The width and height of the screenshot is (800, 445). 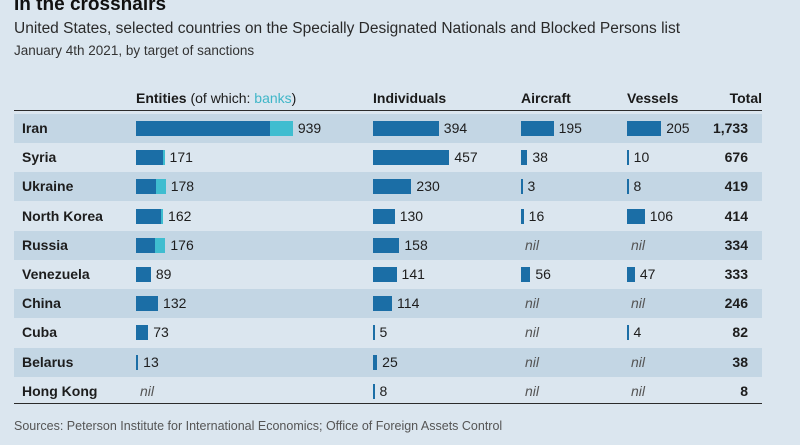 I want to click on column-header-vessels: Vessels, so click(x=653, y=98).